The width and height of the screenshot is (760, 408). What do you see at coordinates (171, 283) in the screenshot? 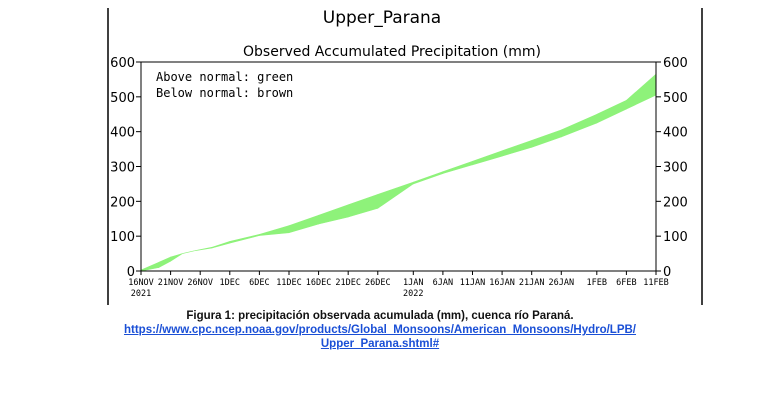
I see `x-tick-label-1: 21NOV` at bounding box center [171, 283].